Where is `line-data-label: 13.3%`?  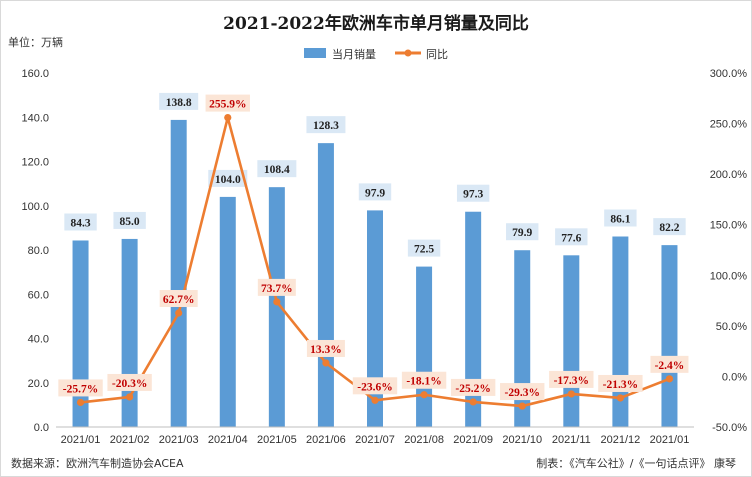 line-data-label: 13.3% is located at coordinates (326, 350).